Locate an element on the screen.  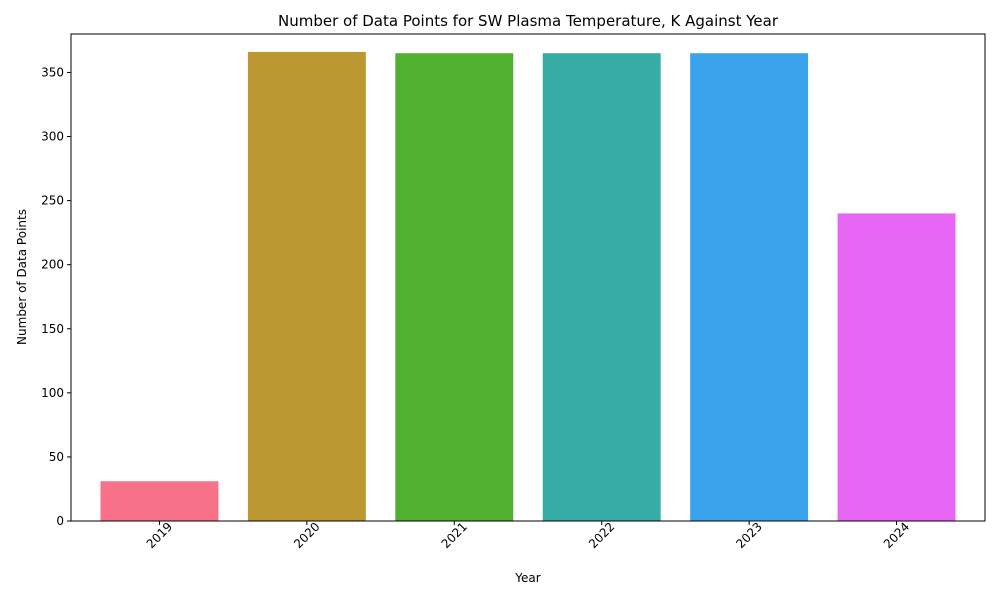
x-tick-label: 2023 is located at coordinates (748, 535).